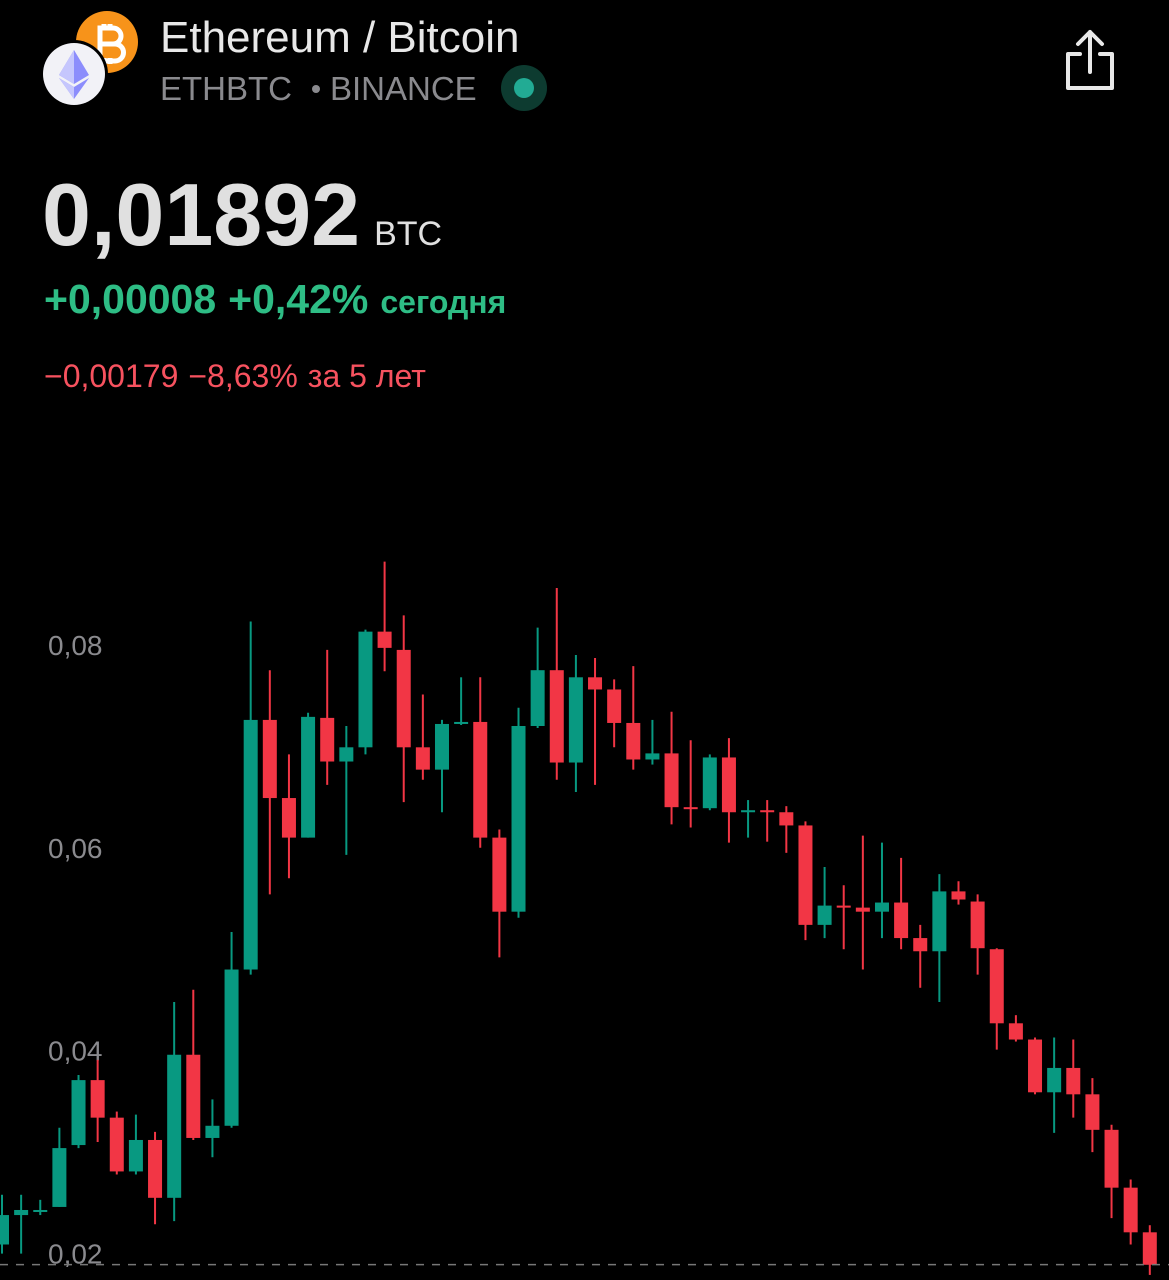  What do you see at coordinates (75, 1051) in the screenshot?
I see `y-tick-label: 0,04` at bounding box center [75, 1051].